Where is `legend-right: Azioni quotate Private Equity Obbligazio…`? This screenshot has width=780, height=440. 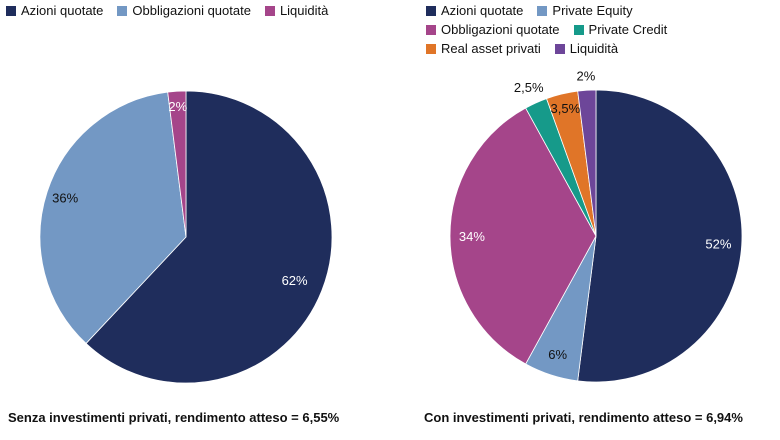
legend-right: Azioni quotate Private Equity Obbligazio… is located at coordinates (546, 29).